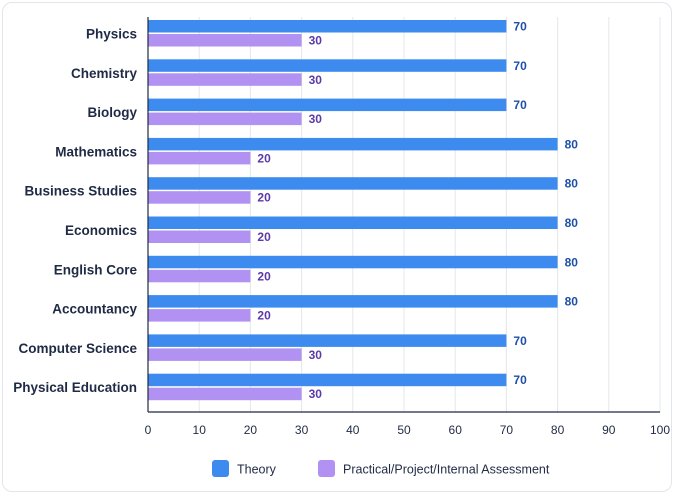 Image resolution: width=676 pixels, height=496 pixels. I want to click on x-tick-label: 60, so click(456, 430).